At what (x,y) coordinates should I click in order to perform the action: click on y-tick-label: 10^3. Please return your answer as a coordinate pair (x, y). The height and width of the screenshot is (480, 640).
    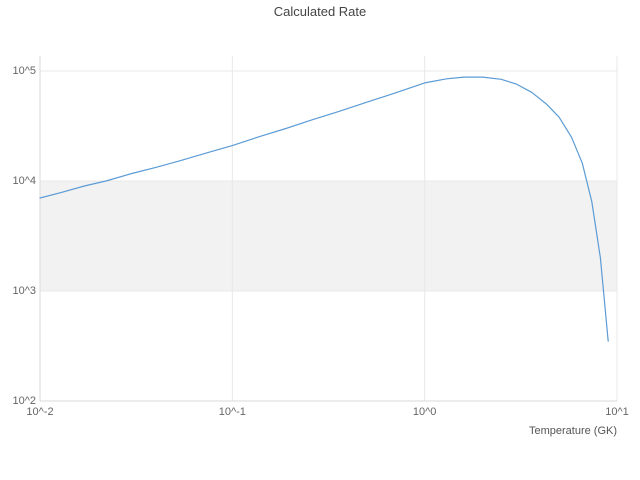
    Looking at the image, I should click on (24, 291).